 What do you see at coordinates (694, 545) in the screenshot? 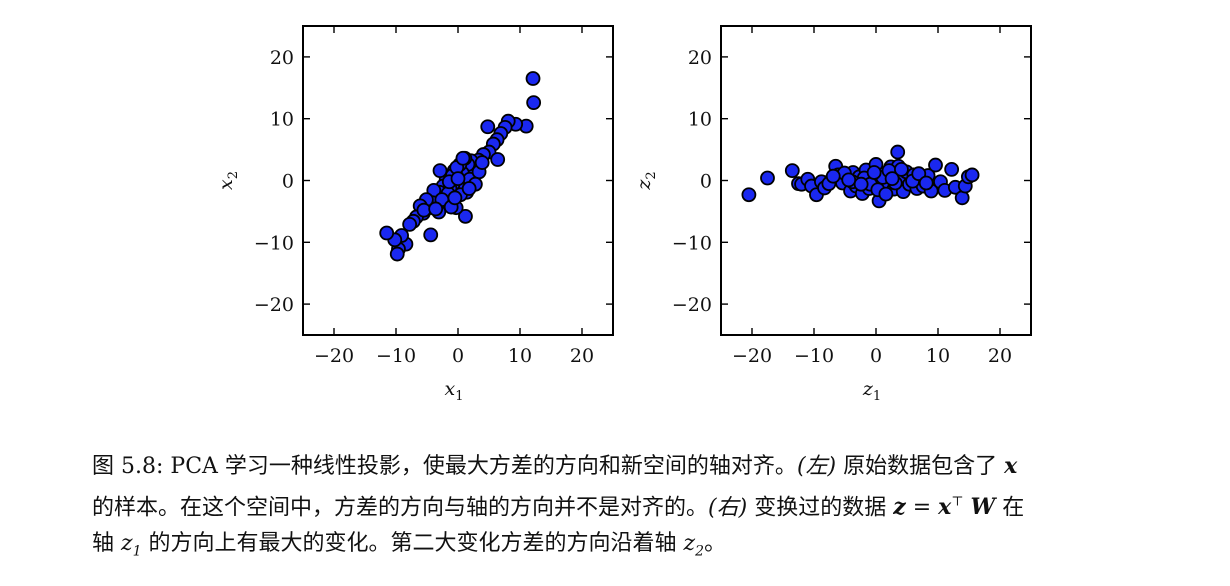
I see `z2-var: z2` at bounding box center [694, 545].